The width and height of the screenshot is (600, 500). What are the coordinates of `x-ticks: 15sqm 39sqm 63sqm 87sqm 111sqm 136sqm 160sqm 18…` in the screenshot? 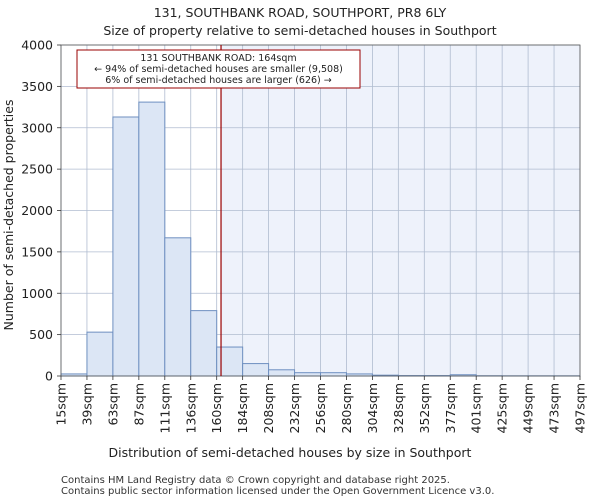 It's located at (321, 404).